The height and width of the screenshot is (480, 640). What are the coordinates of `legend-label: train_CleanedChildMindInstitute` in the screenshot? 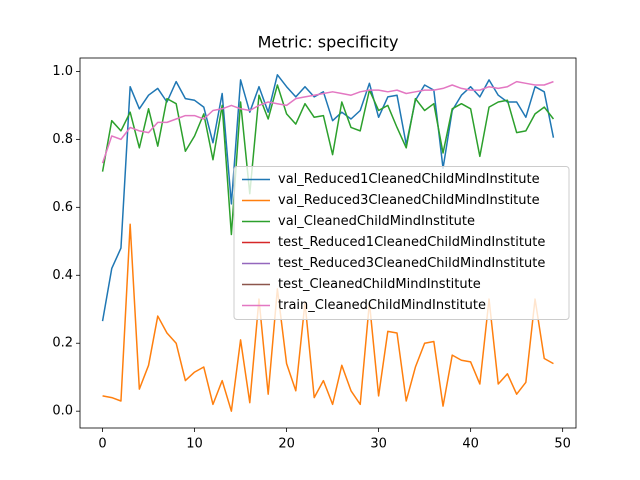 It's located at (382, 305).